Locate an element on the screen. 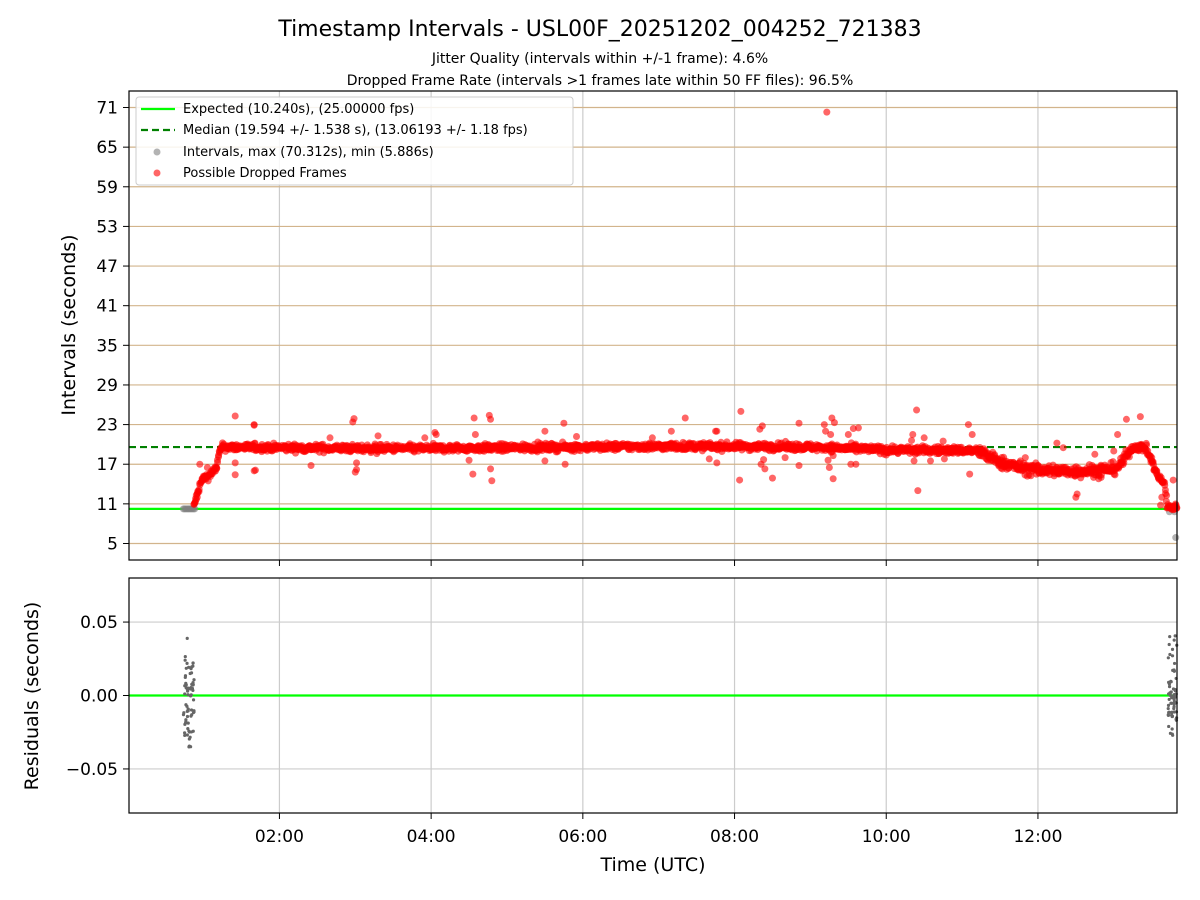 The width and height of the screenshot is (1200, 900). intervals-y-tick-label: 5 is located at coordinates (112, 544).